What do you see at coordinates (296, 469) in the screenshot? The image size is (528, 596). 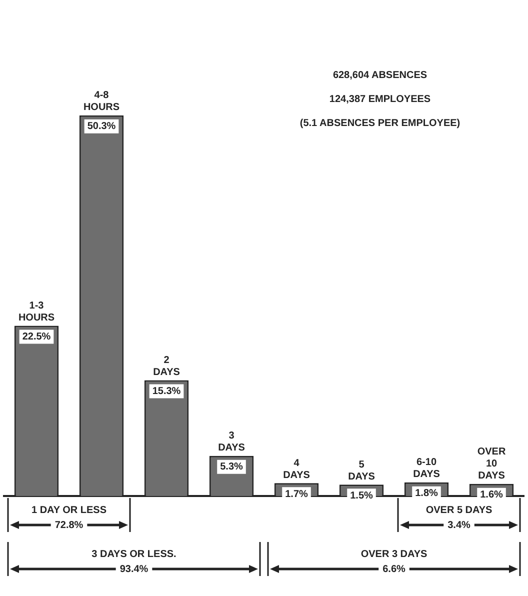 I see `x-tick-label: 4 DAYS` at bounding box center [296, 469].